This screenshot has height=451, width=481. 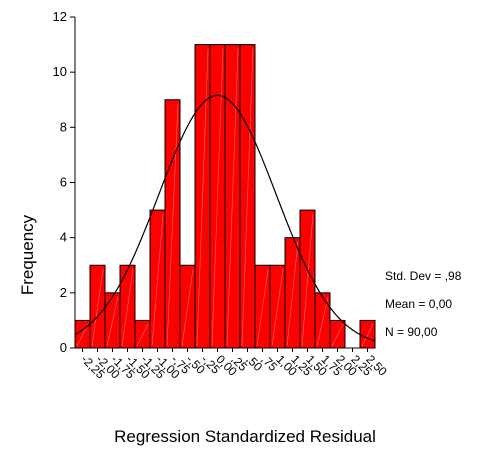 What do you see at coordinates (63, 292) in the screenshot?
I see `y-tick-label: 2` at bounding box center [63, 292].